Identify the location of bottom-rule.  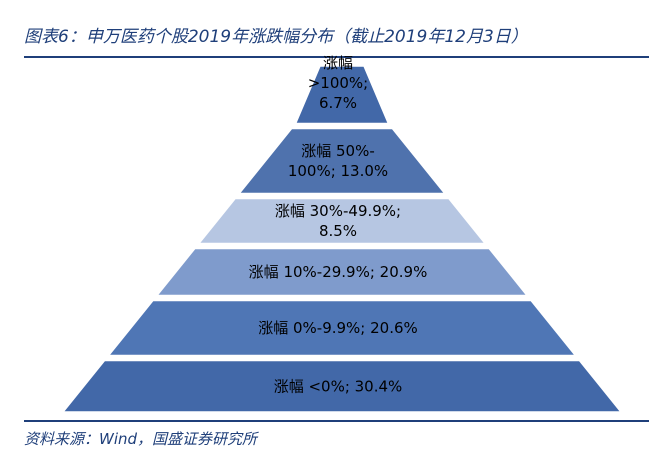
(336, 421).